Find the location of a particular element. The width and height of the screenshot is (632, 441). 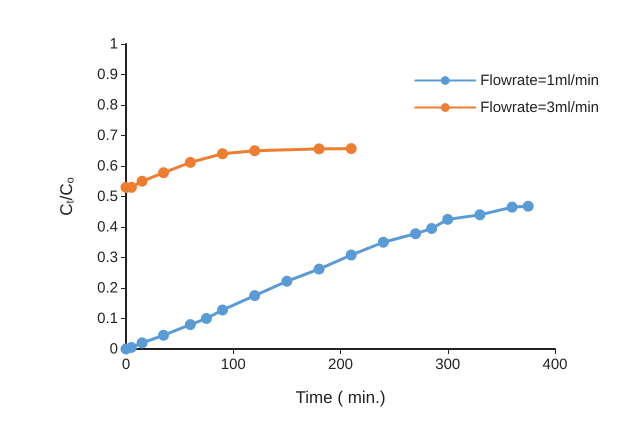

y-tick-label: 0.5 is located at coordinates (107, 196).